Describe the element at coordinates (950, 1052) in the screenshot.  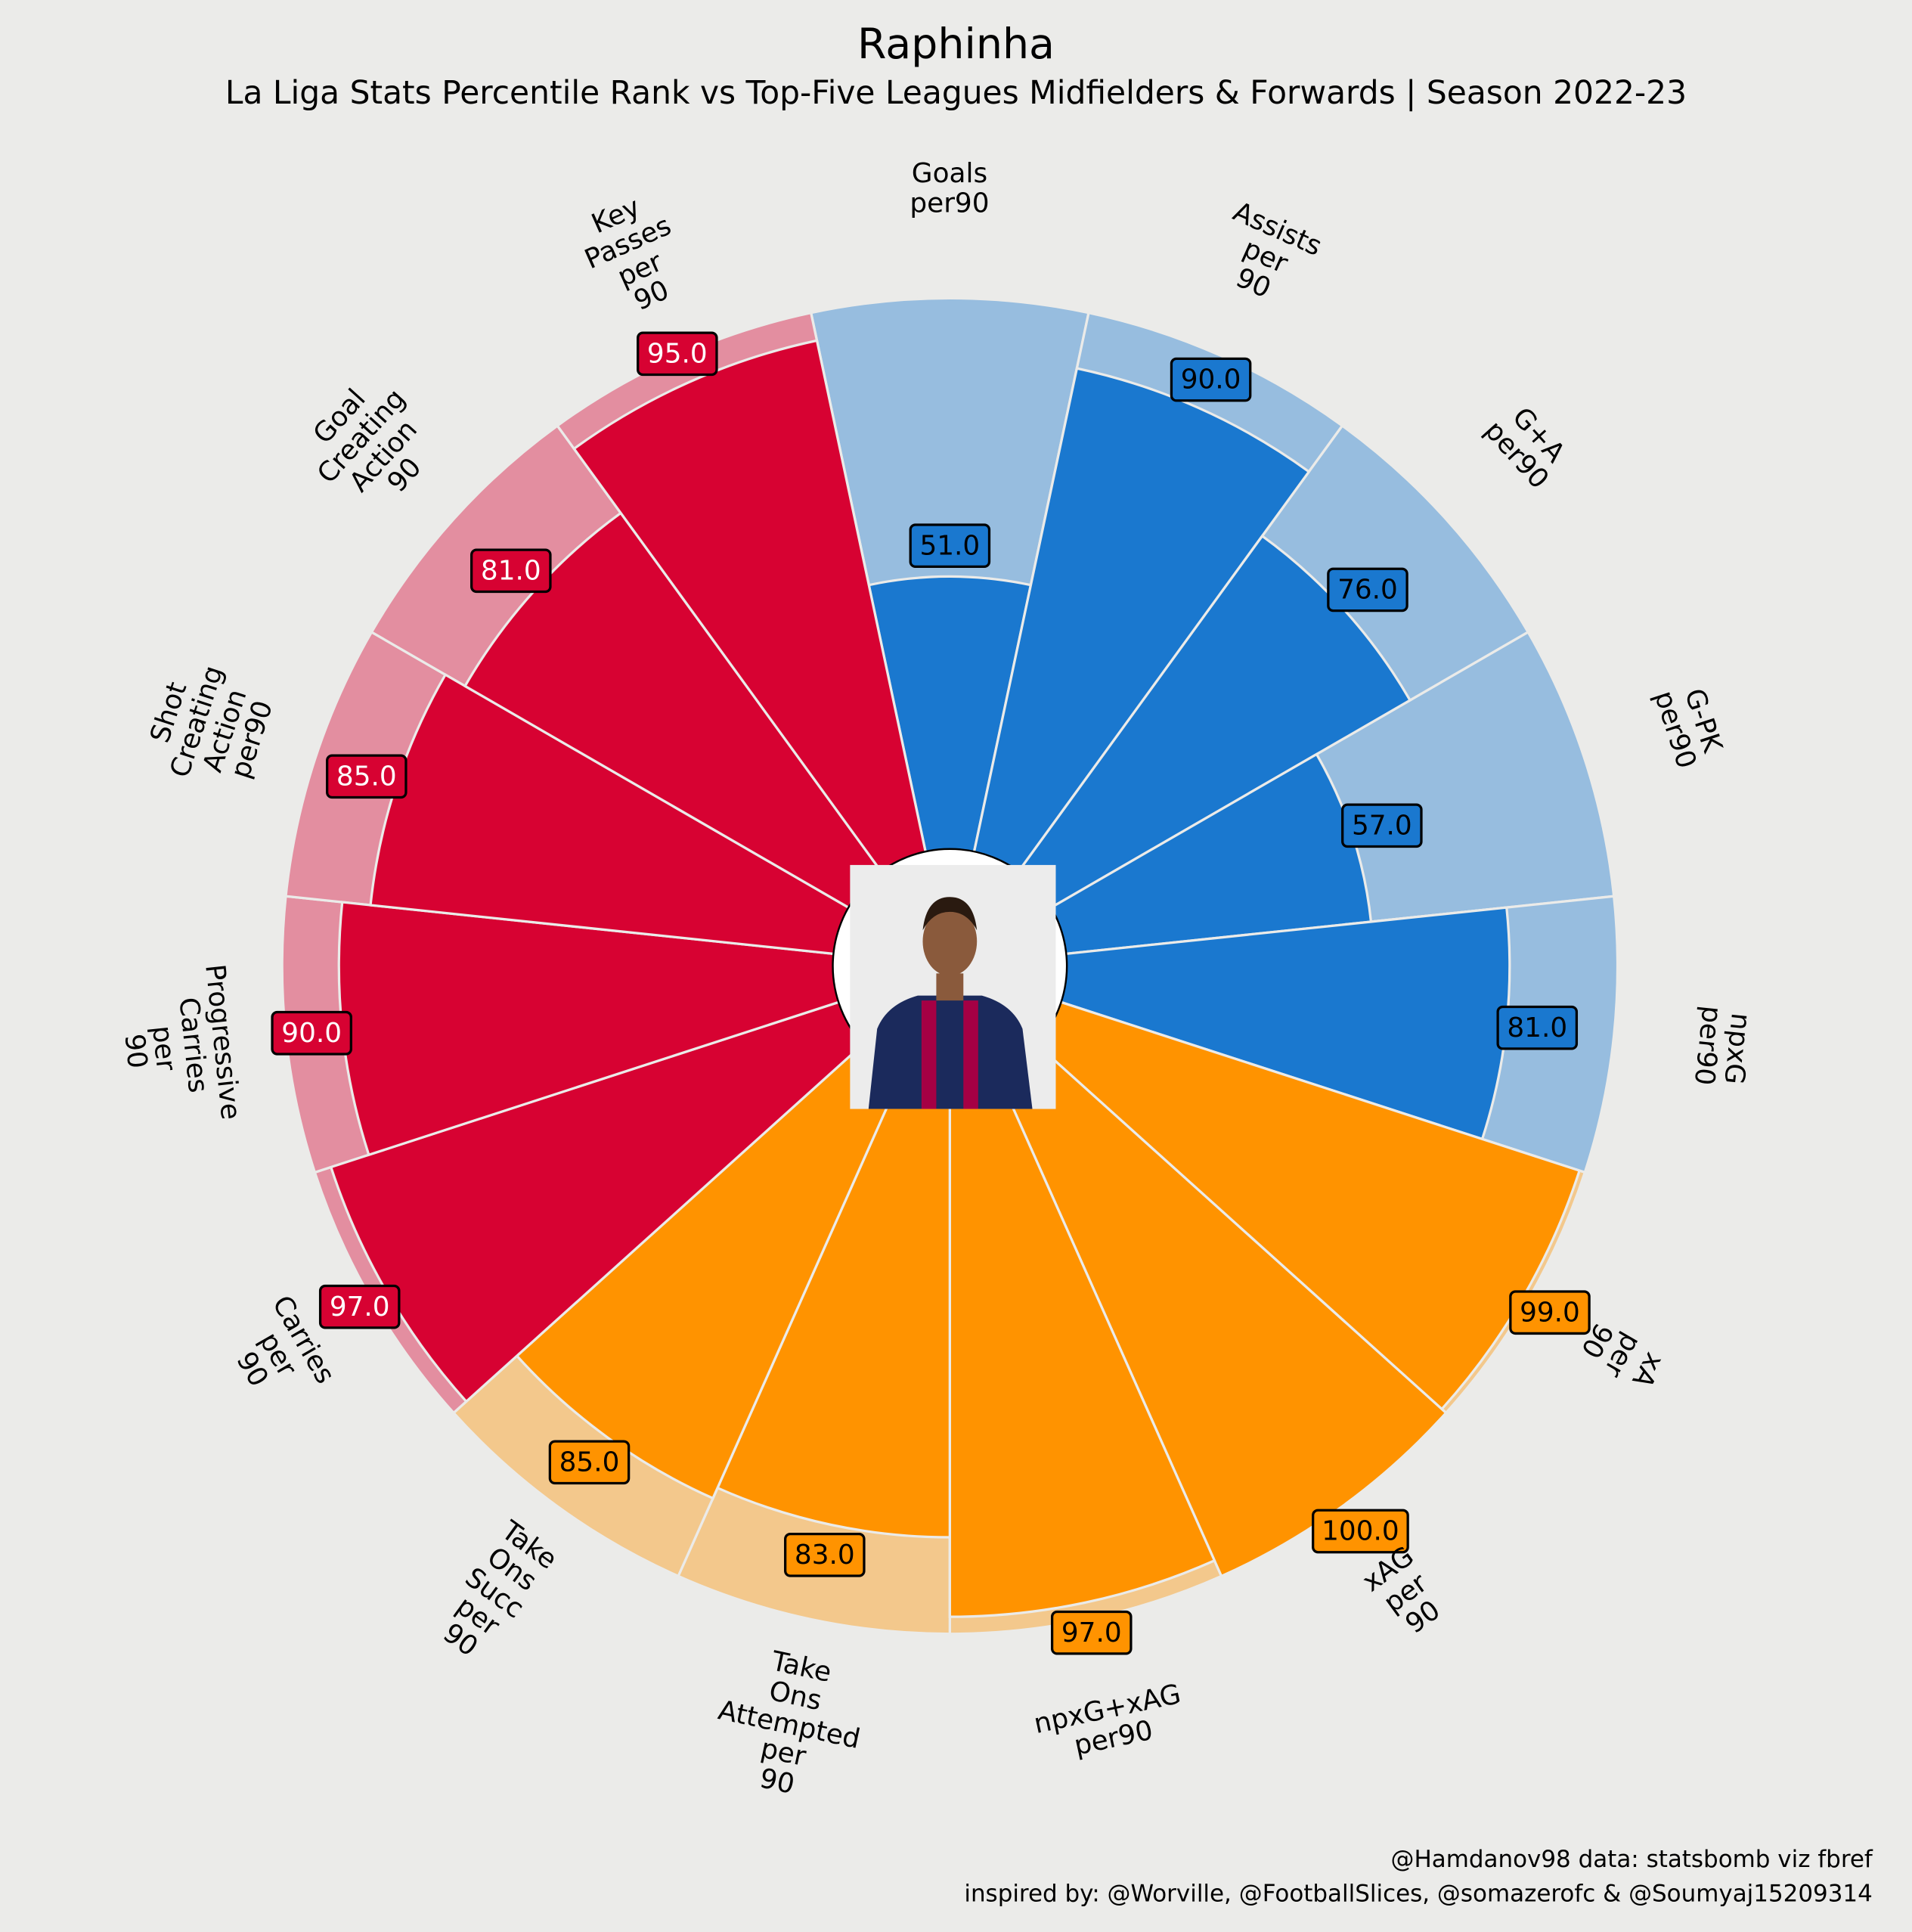
I see `player-shirt` at that location.